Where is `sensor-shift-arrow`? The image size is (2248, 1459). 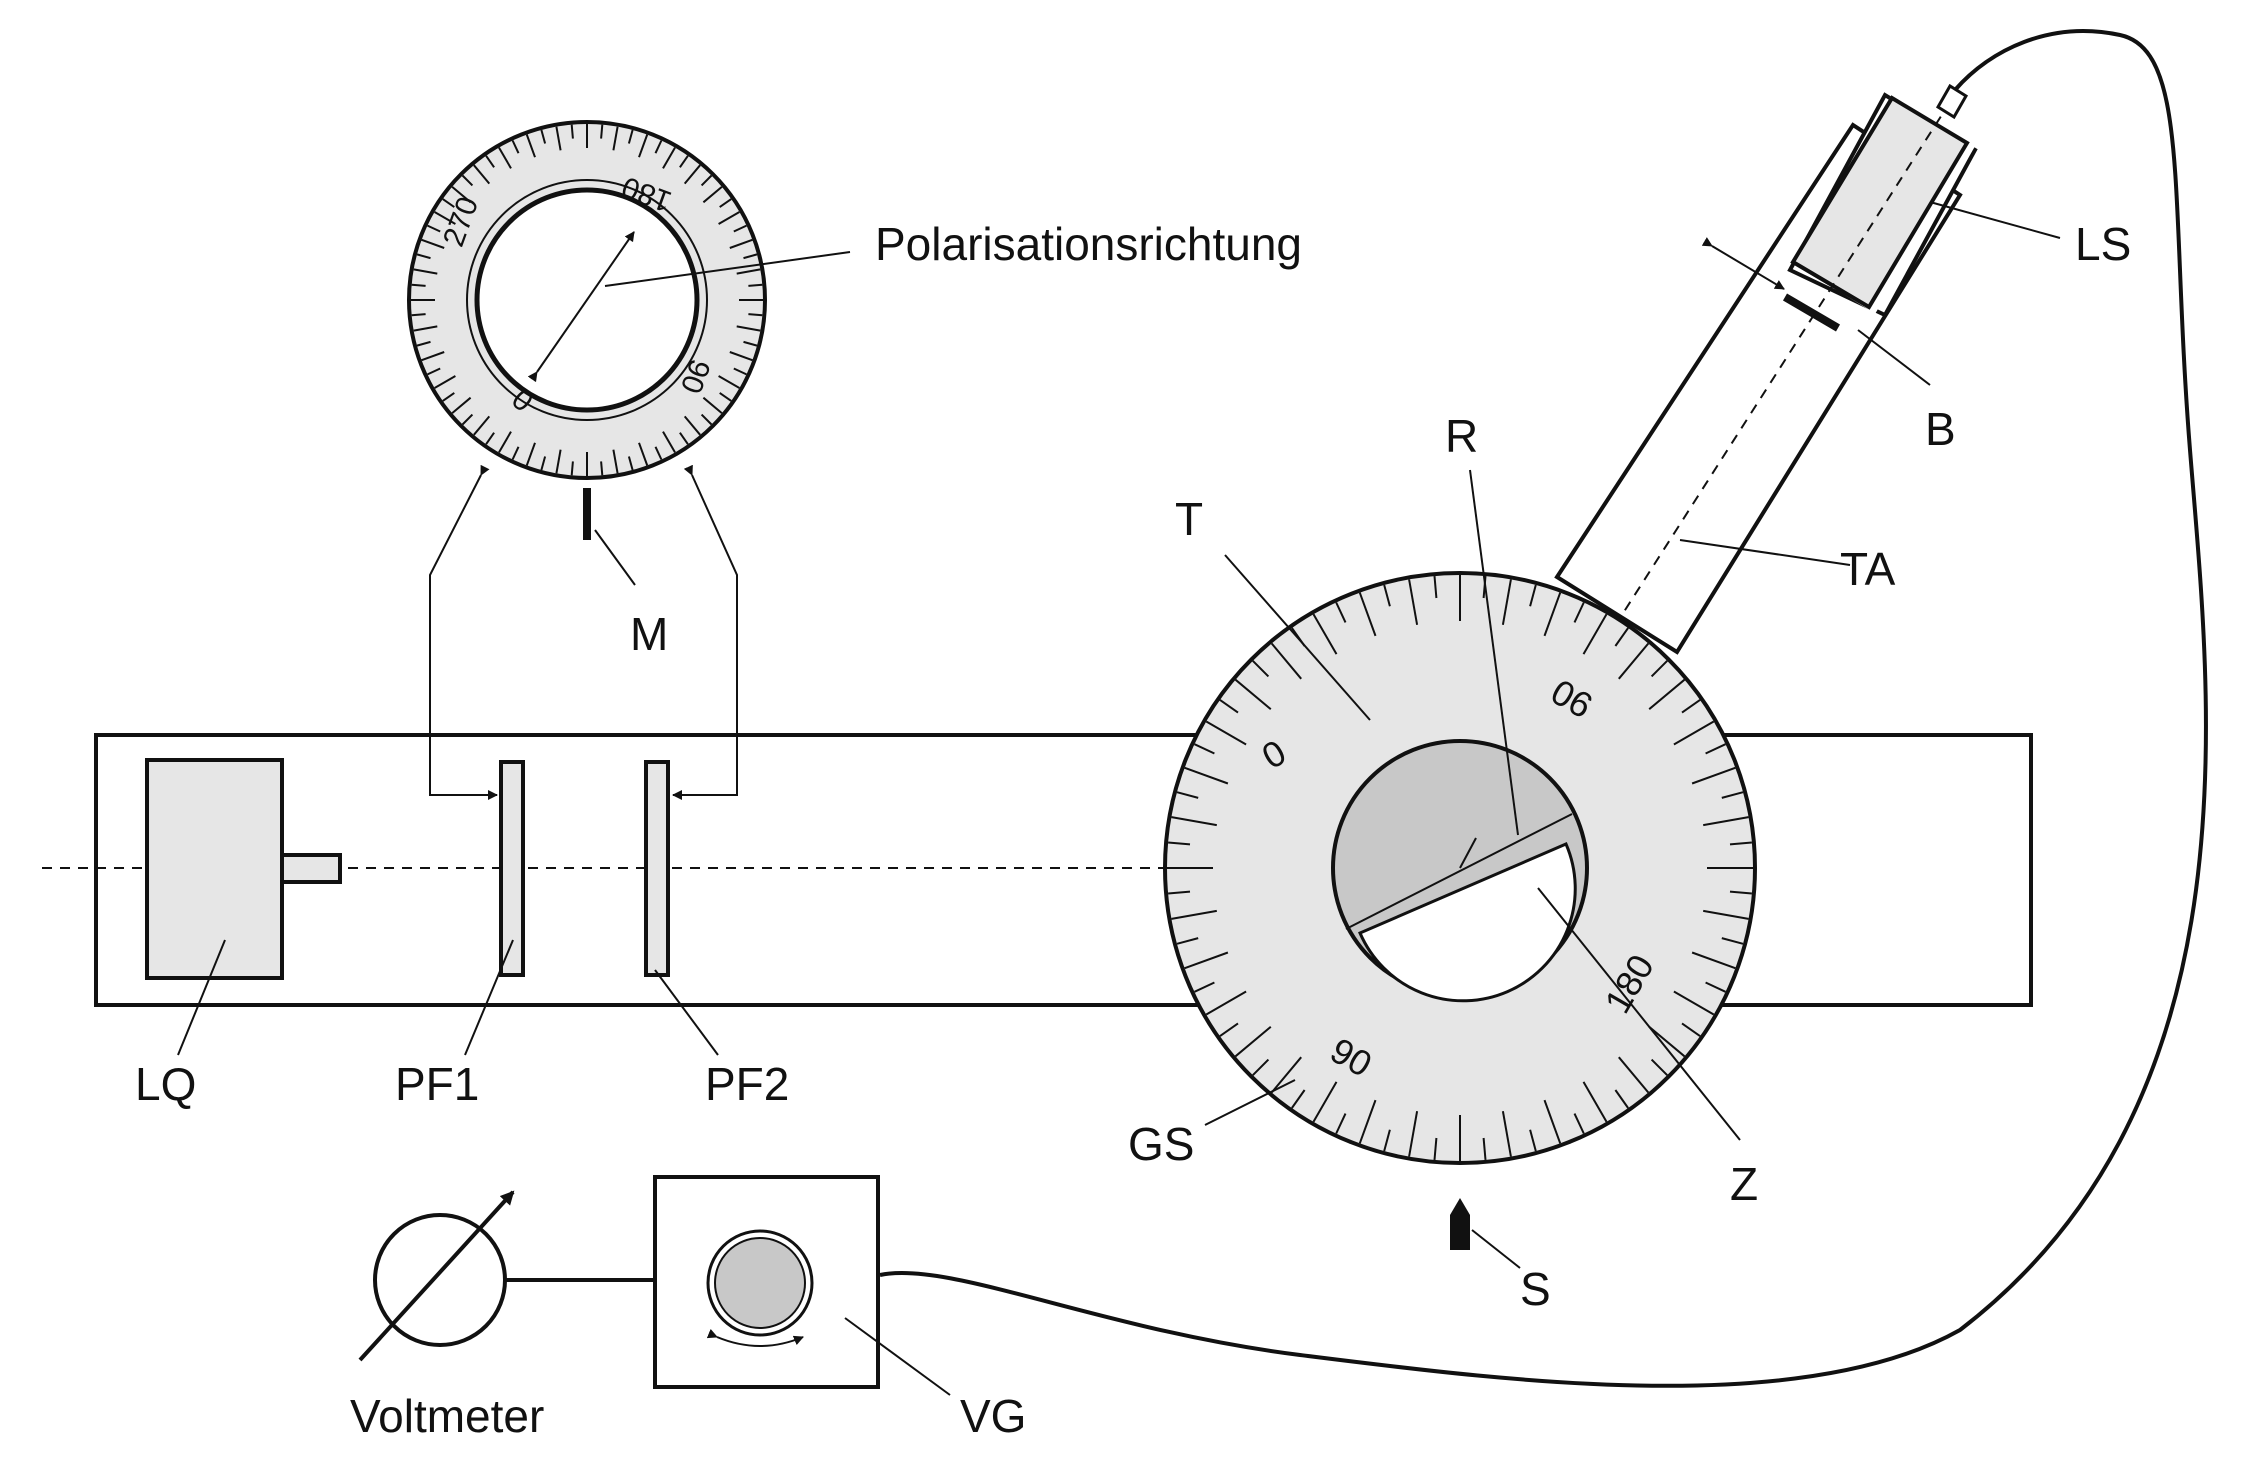 sensor-shift-arrow is located at coordinates (1743, 263).